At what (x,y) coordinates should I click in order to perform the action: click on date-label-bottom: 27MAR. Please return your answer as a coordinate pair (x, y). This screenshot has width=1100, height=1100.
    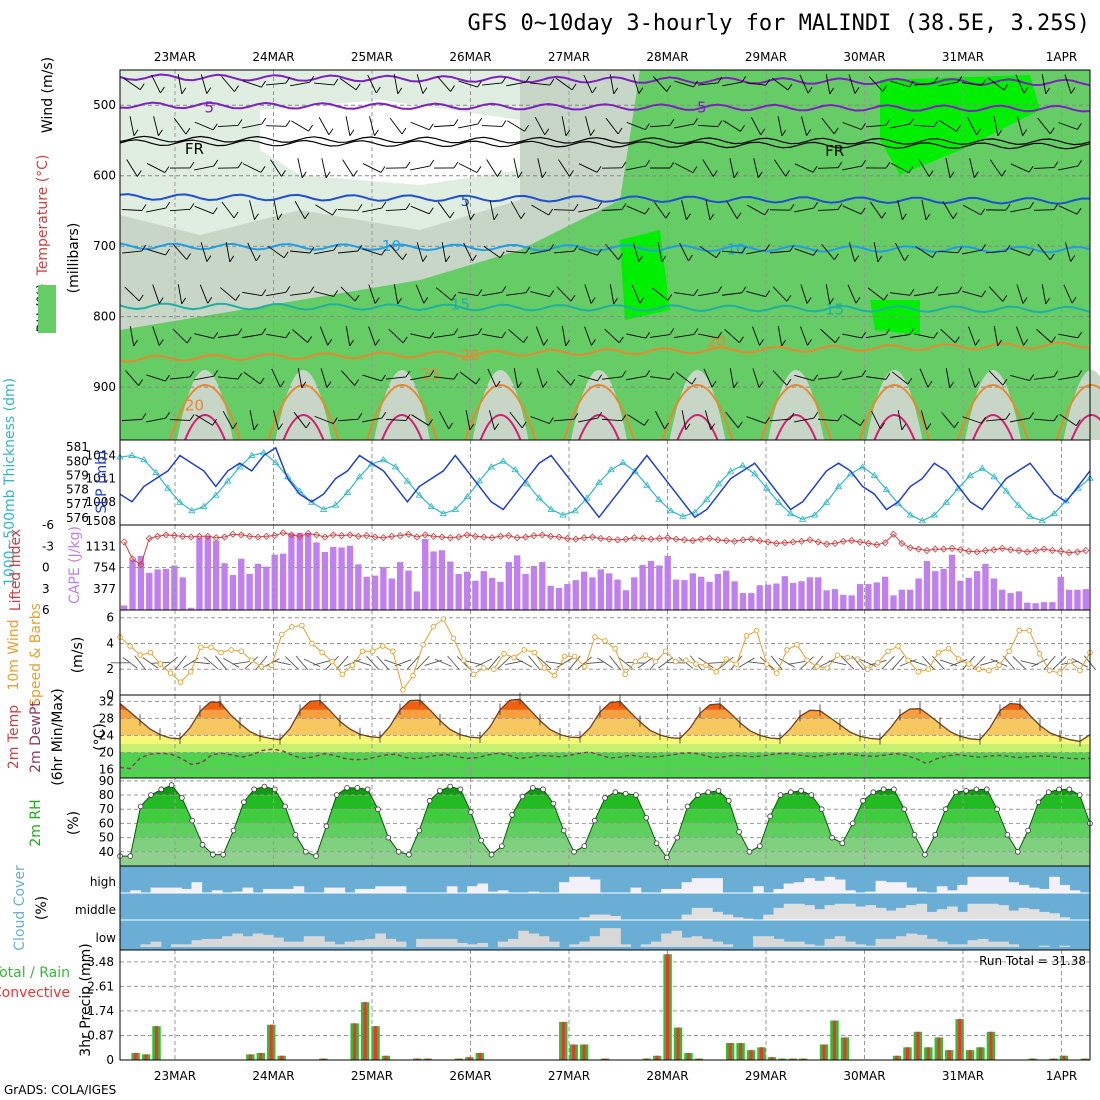
    Looking at the image, I should click on (569, 1076).